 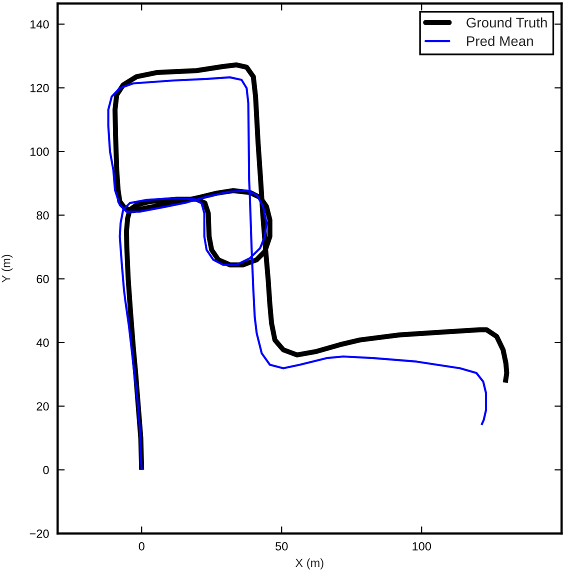 What do you see at coordinates (7, 268) in the screenshot?
I see `y-axis-title: Y (m)` at bounding box center [7, 268].